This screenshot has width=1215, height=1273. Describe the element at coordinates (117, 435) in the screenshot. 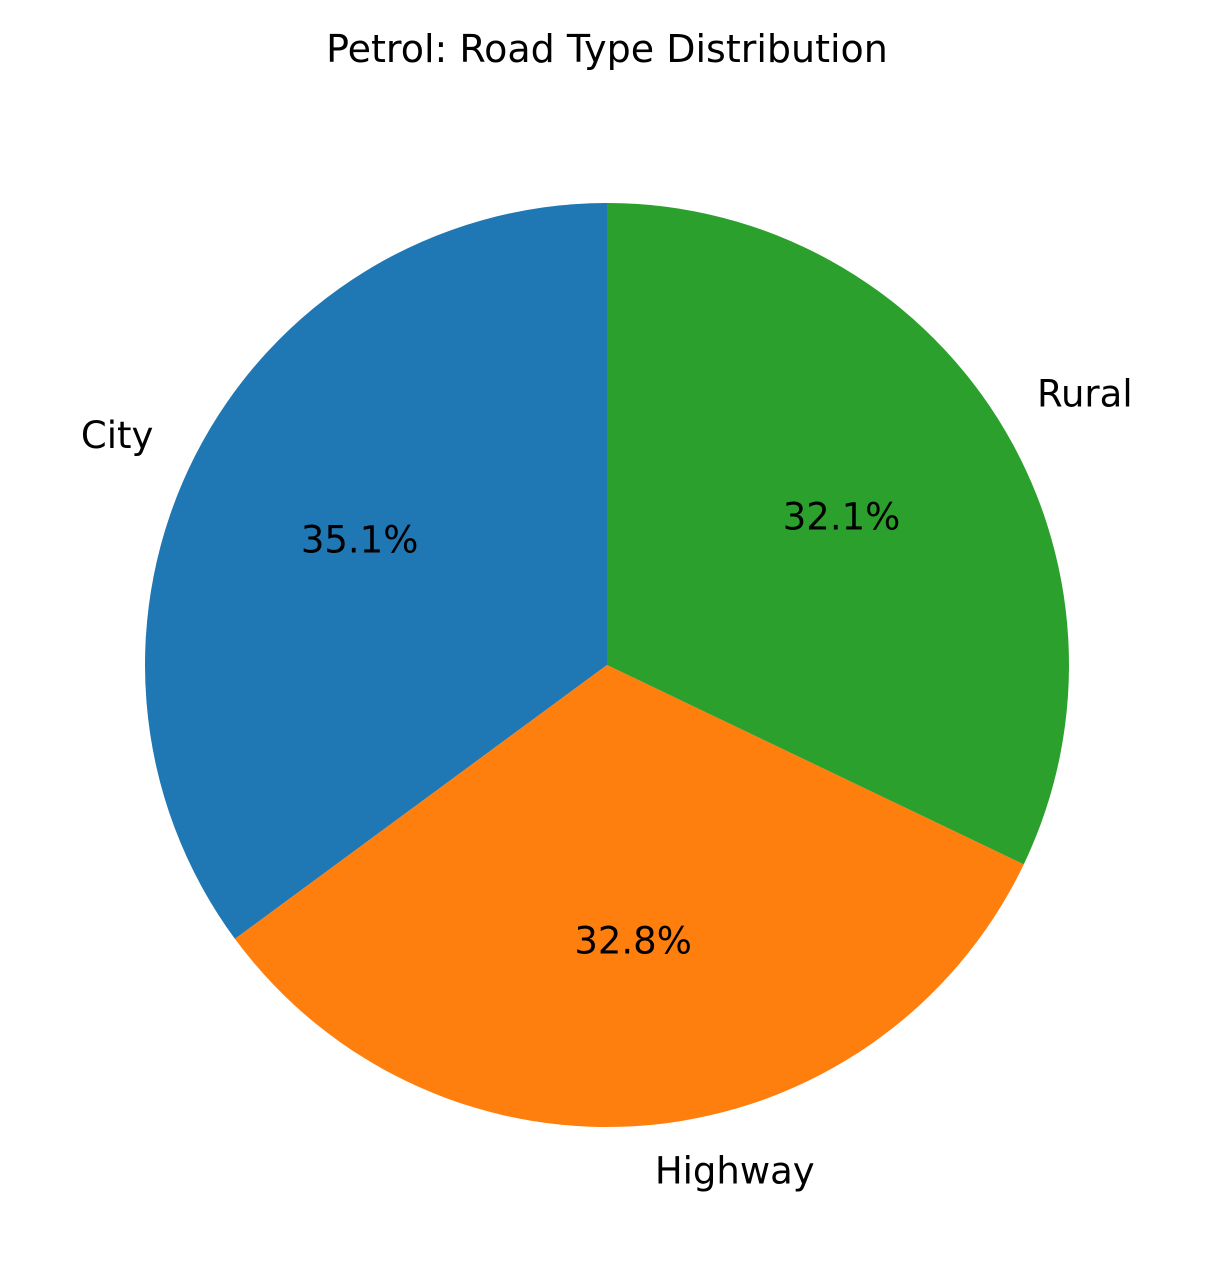

I see `slice-label-city: City` at that location.